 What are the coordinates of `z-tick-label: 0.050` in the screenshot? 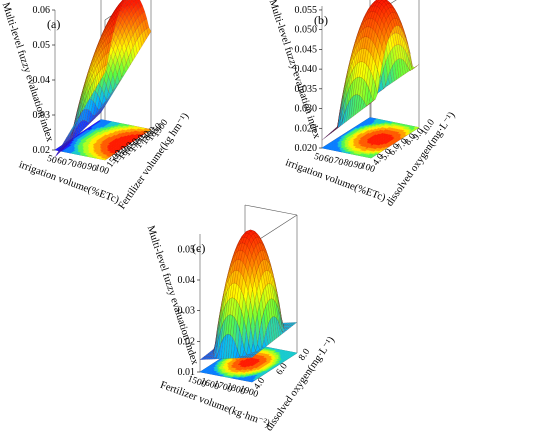 It's located at (306, 30).